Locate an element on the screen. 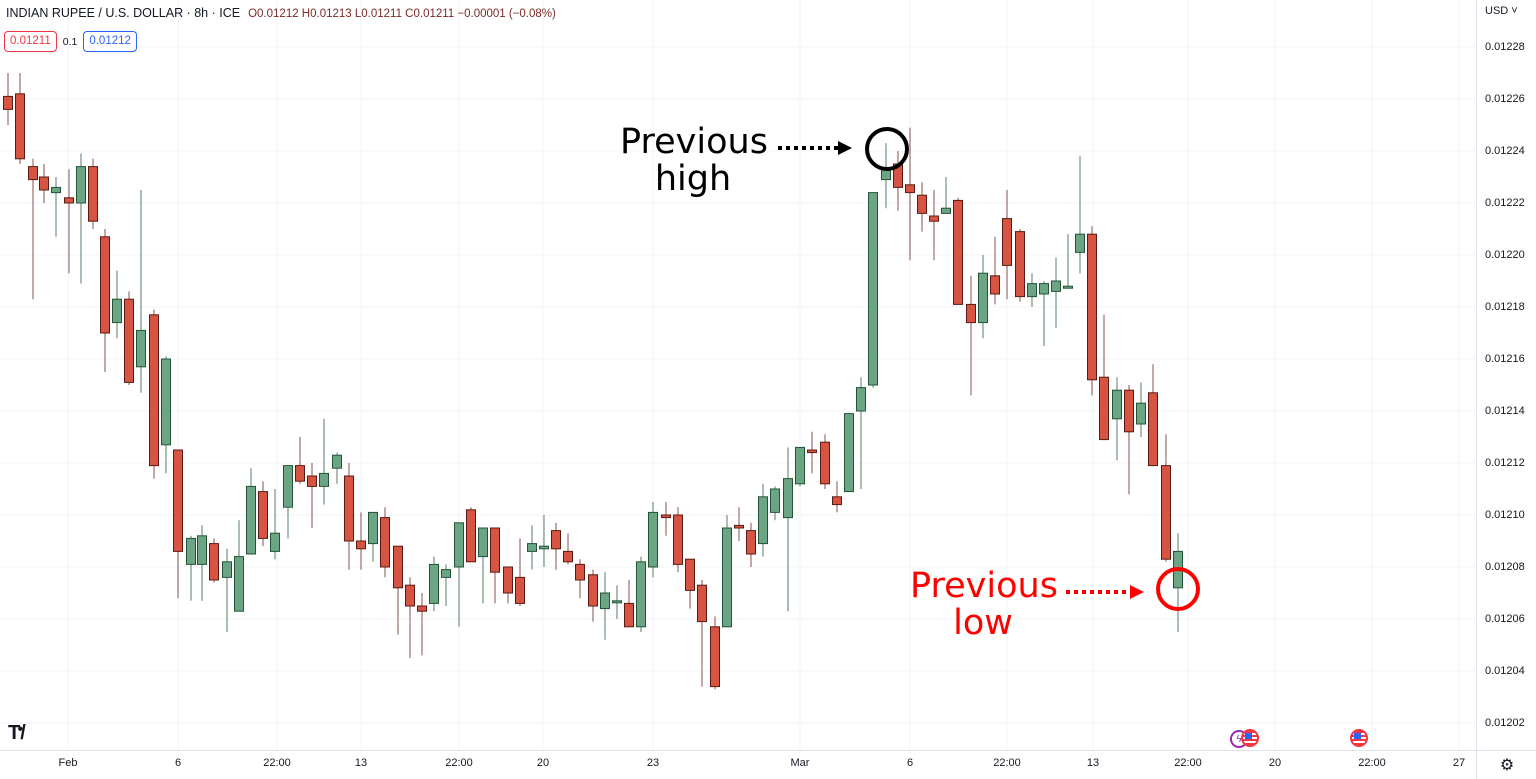 This screenshot has height=779, width=1536. price-tick: 0.01218 is located at coordinates (1505, 307).